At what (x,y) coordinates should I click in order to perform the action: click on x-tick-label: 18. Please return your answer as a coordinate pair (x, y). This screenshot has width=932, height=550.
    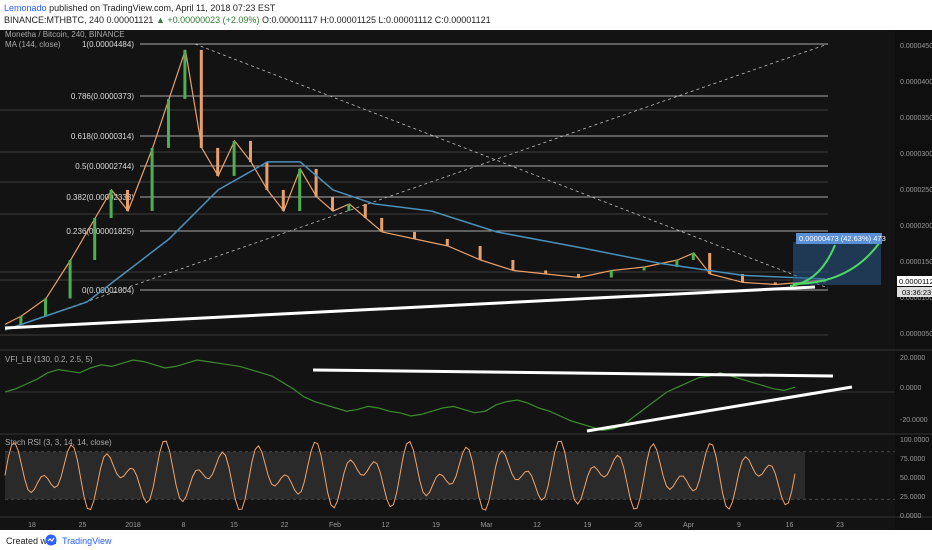
    Looking at the image, I should click on (32, 525).